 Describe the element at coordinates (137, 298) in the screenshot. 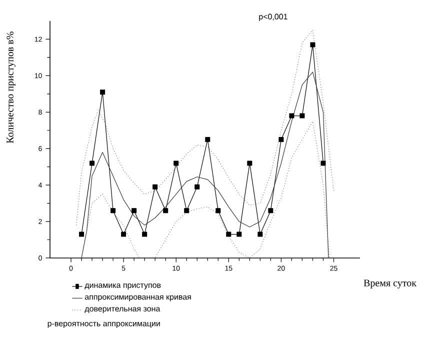

I see `legend-label: аппроксимированная кривая` at that location.